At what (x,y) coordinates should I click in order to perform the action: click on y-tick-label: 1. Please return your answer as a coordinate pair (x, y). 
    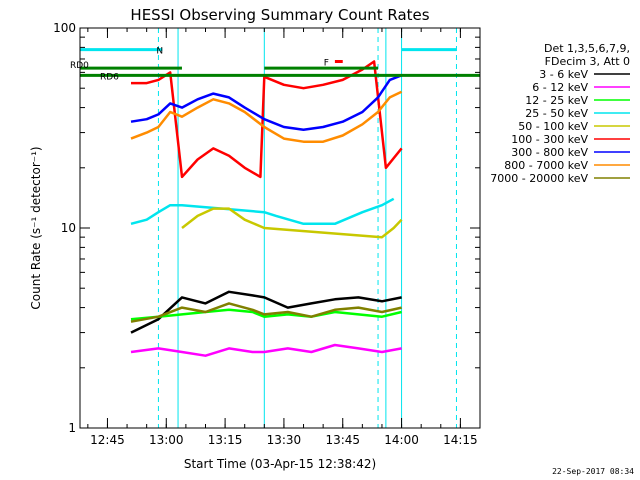
    Looking at the image, I should click on (72, 428).